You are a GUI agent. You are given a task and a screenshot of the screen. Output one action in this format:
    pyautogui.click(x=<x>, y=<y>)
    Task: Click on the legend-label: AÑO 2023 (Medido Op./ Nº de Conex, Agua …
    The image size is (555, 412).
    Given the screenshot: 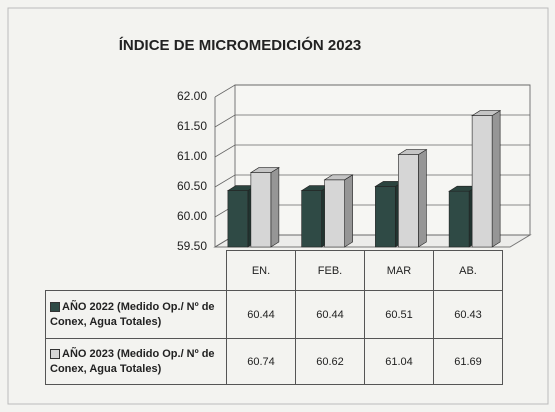 What is the action you would take?
    pyautogui.click(x=132, y=361)
    